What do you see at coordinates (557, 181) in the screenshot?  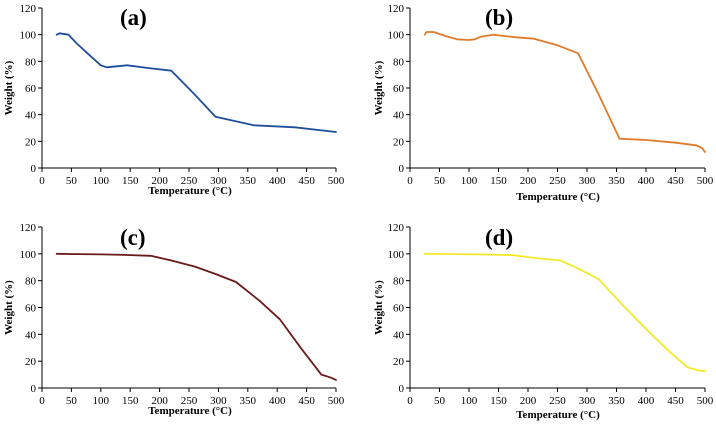 I see `x-tick-label-b: 250` at bounding box center [557, 181].